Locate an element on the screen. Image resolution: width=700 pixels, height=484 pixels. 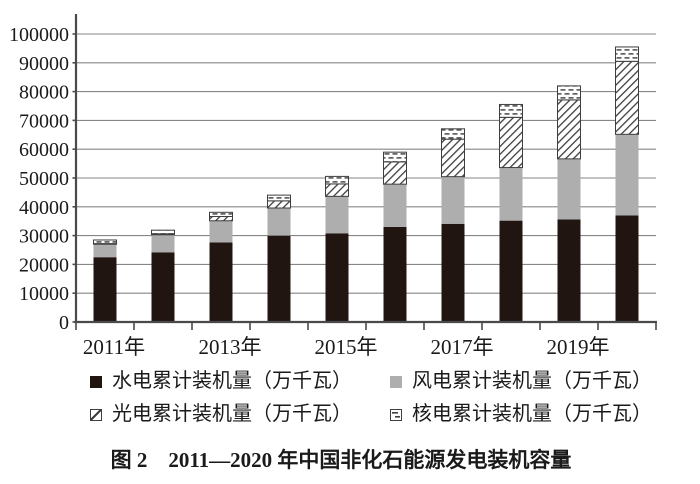
bar-2020年 is located at coordinates (627, 184).